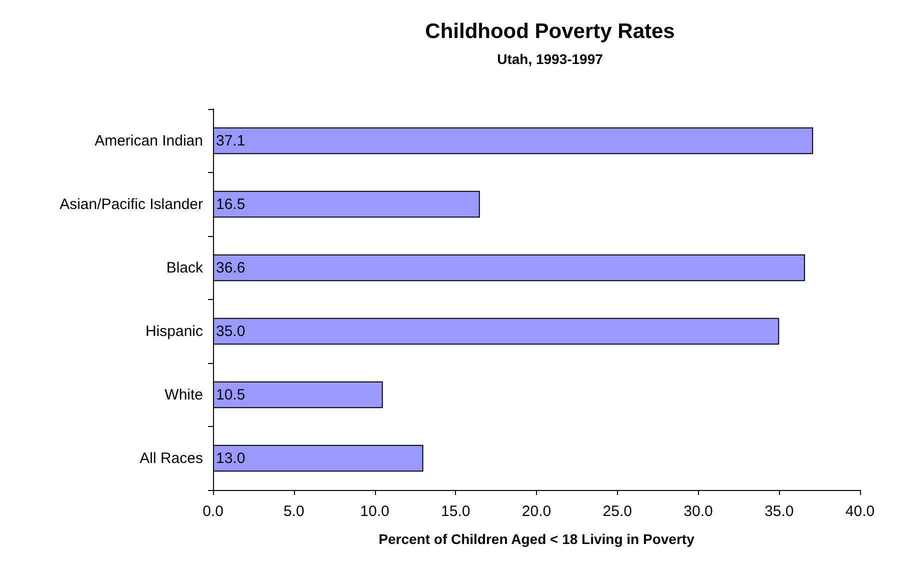 Image resolution: width=898 pixels, height=579 pixels. What do you see at coordinates (536, 539) in the screenshot?
I see `x-axis-title: Percent of Children Aged < 18 Living in Poverty` at bounding box center [536, 539].